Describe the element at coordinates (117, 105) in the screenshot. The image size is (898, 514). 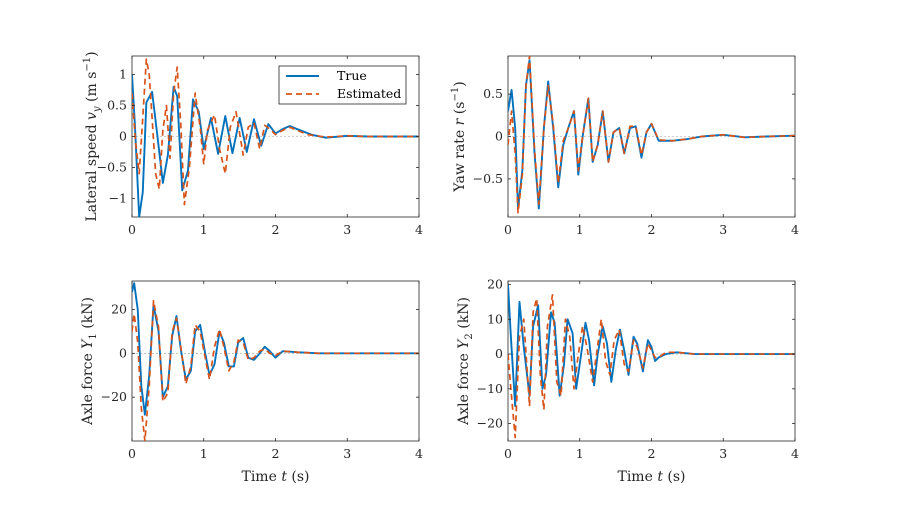
I see `lateral-ytick-label: 0.5` at that location.